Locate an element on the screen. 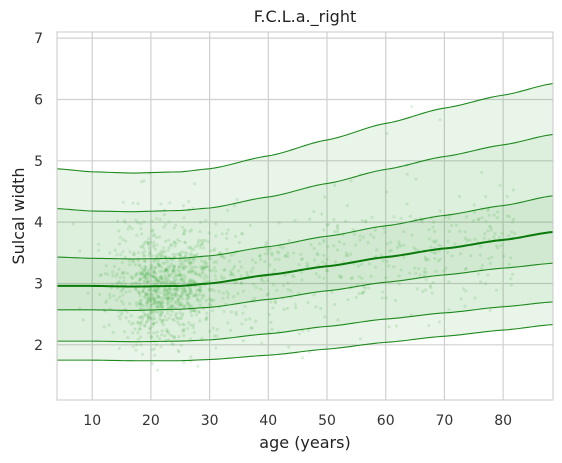 The width and height of the screenshot is (562, 463). x-tick-label: 30 is located at coordinates (210, 421).